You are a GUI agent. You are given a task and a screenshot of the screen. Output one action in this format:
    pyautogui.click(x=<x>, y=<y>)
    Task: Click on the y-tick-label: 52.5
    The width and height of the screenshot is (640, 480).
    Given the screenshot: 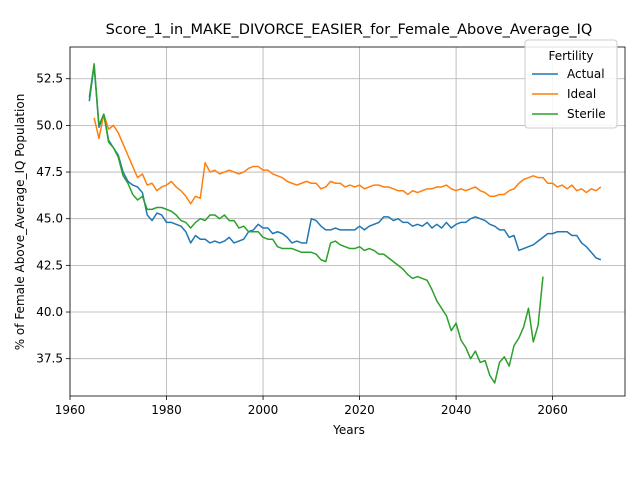 What is the action you would take?
    pyautogui.click(x=49, y=79)
    